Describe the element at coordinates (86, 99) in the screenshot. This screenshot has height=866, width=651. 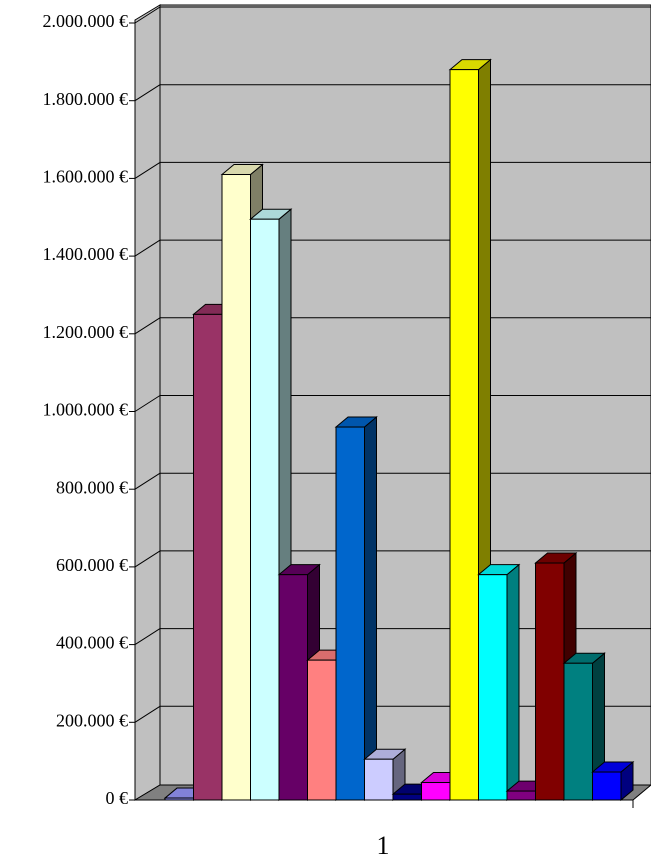
I see `y-tick-label: 1.800.000 €` at that location.